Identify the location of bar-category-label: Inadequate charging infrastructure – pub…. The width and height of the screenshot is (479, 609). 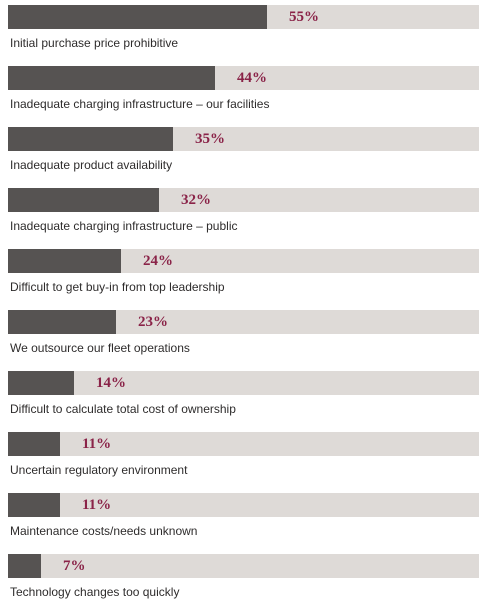
(124, 226).